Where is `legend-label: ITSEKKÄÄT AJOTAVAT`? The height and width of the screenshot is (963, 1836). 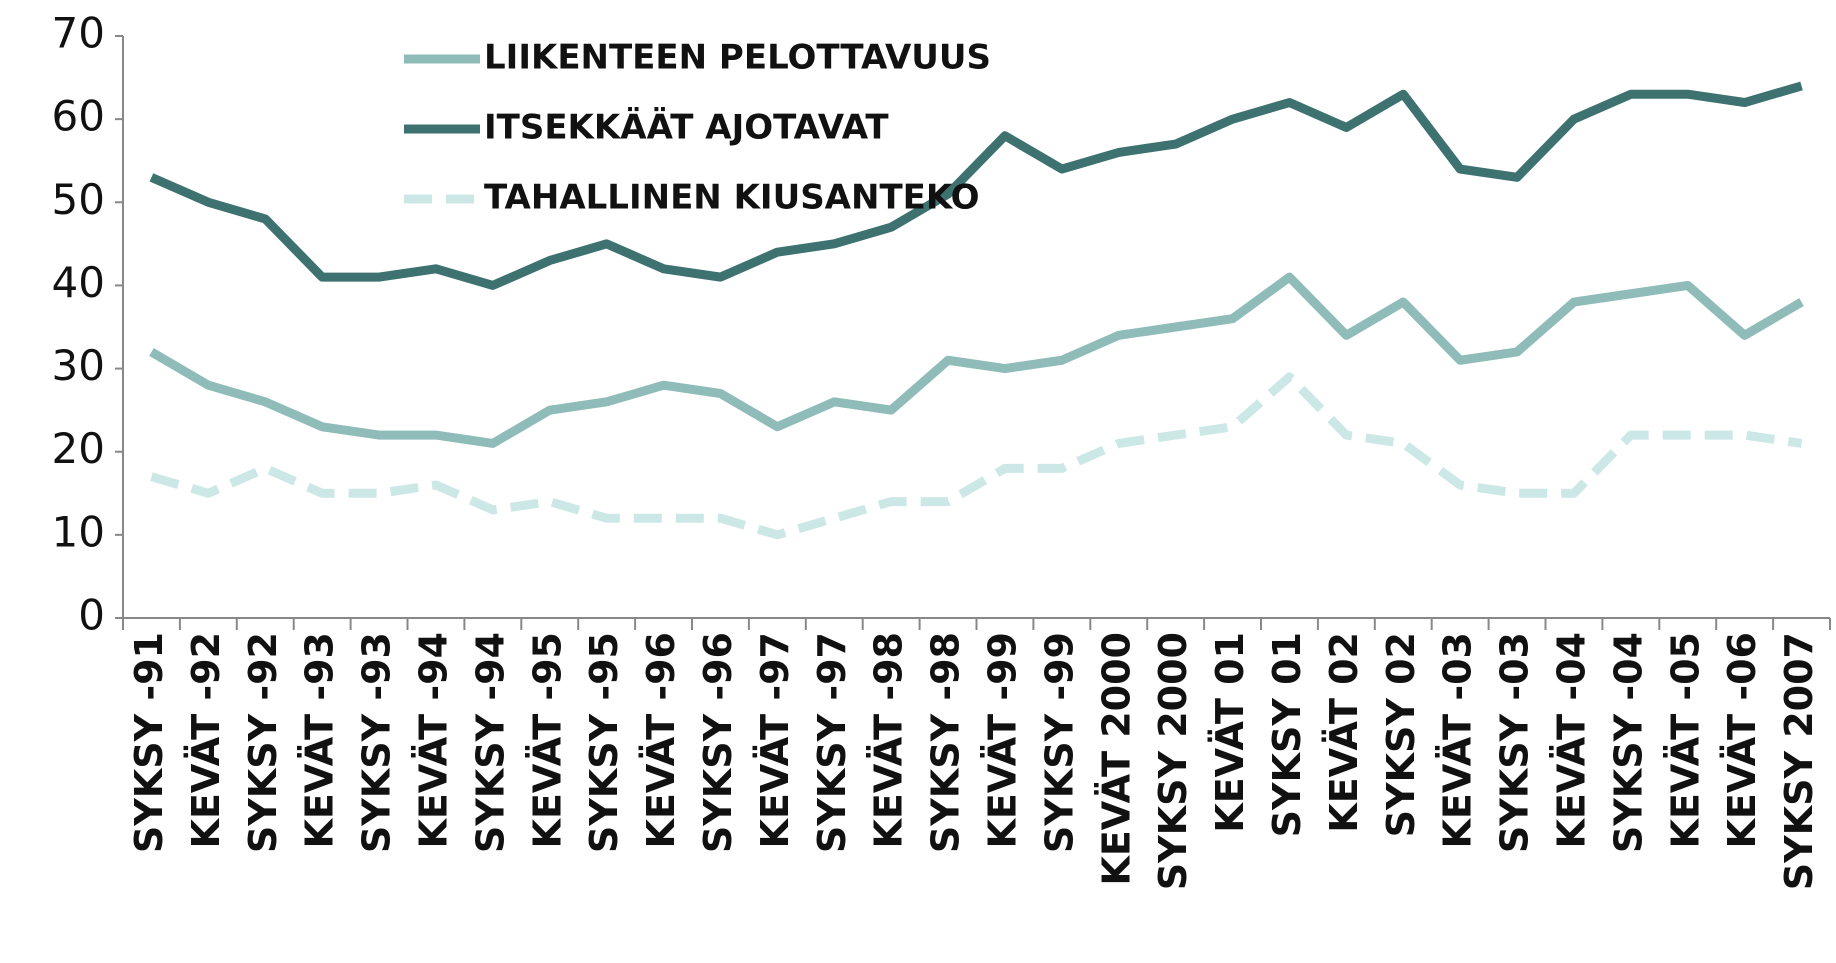 legend-label: ITSEKKÄÄT AJOTAVAT is located at coordinates (686, 127).